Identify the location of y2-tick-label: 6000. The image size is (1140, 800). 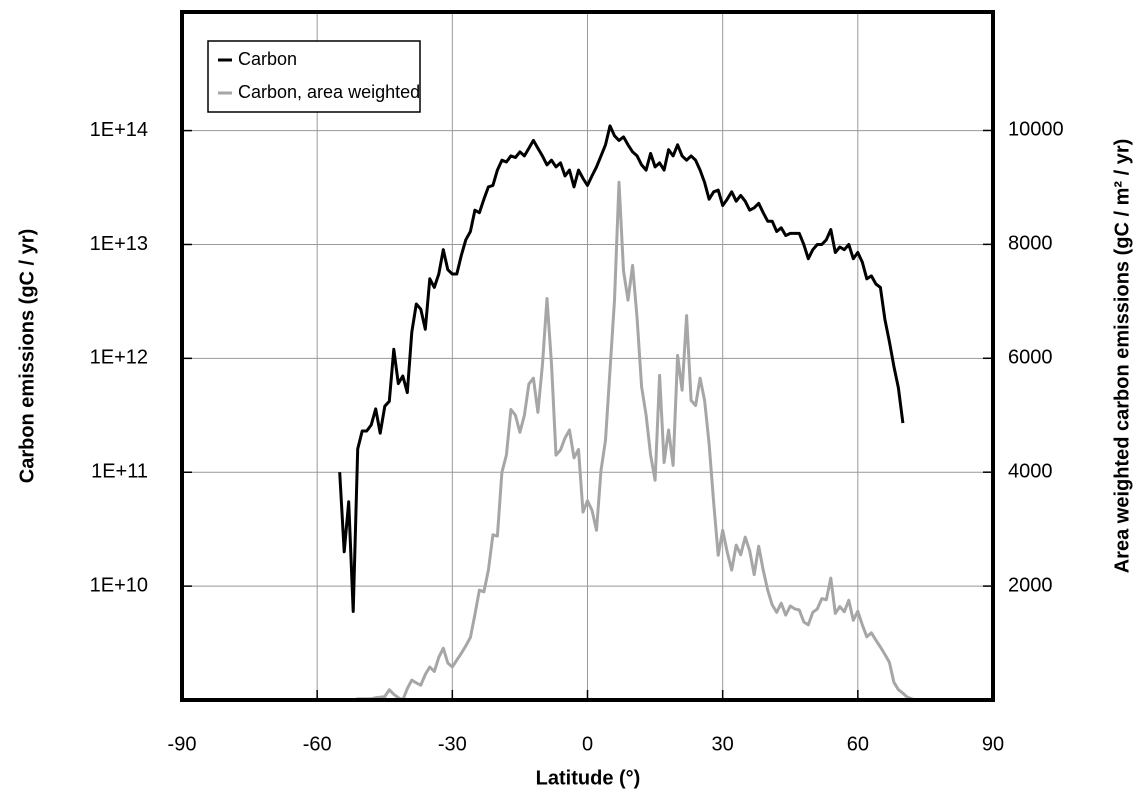
(1030, 358).